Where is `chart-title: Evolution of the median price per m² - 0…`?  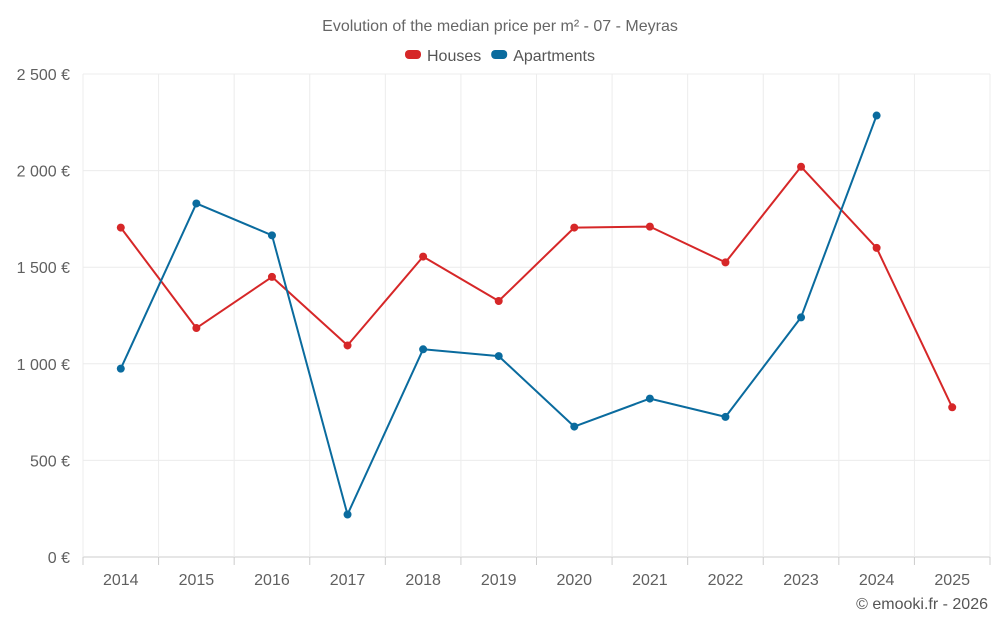 chart-title: Evolution of the median price per m² - 0… is located at coordinates (500, 26).